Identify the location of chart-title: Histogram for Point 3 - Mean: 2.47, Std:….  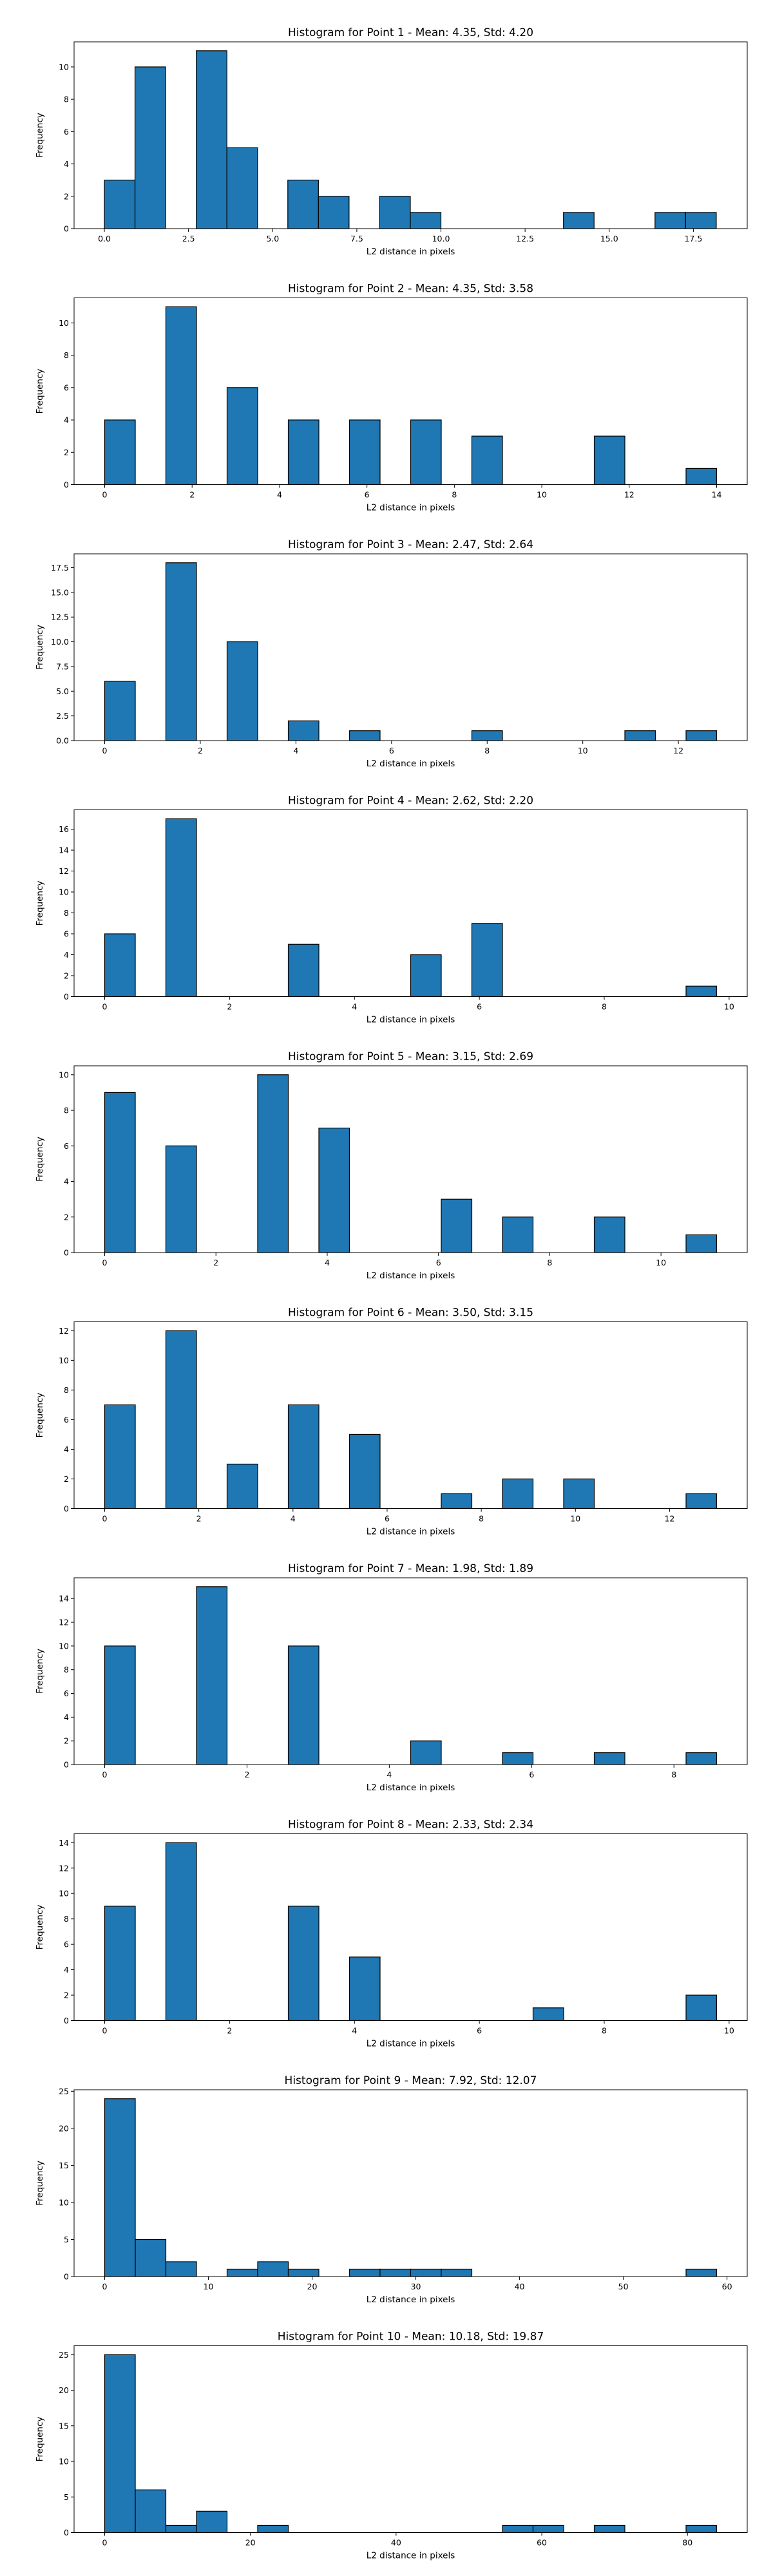
(410, 544).